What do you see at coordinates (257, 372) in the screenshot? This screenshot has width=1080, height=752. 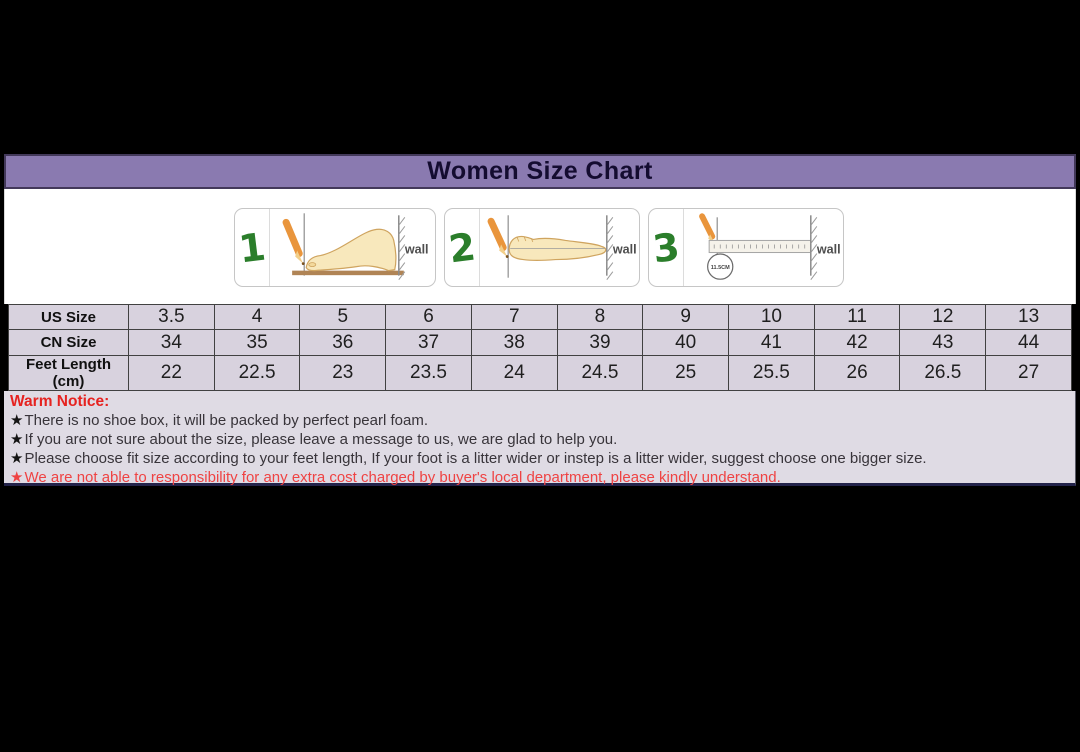 I see `size-cell: 22.5` at bounding box center [257, 372].